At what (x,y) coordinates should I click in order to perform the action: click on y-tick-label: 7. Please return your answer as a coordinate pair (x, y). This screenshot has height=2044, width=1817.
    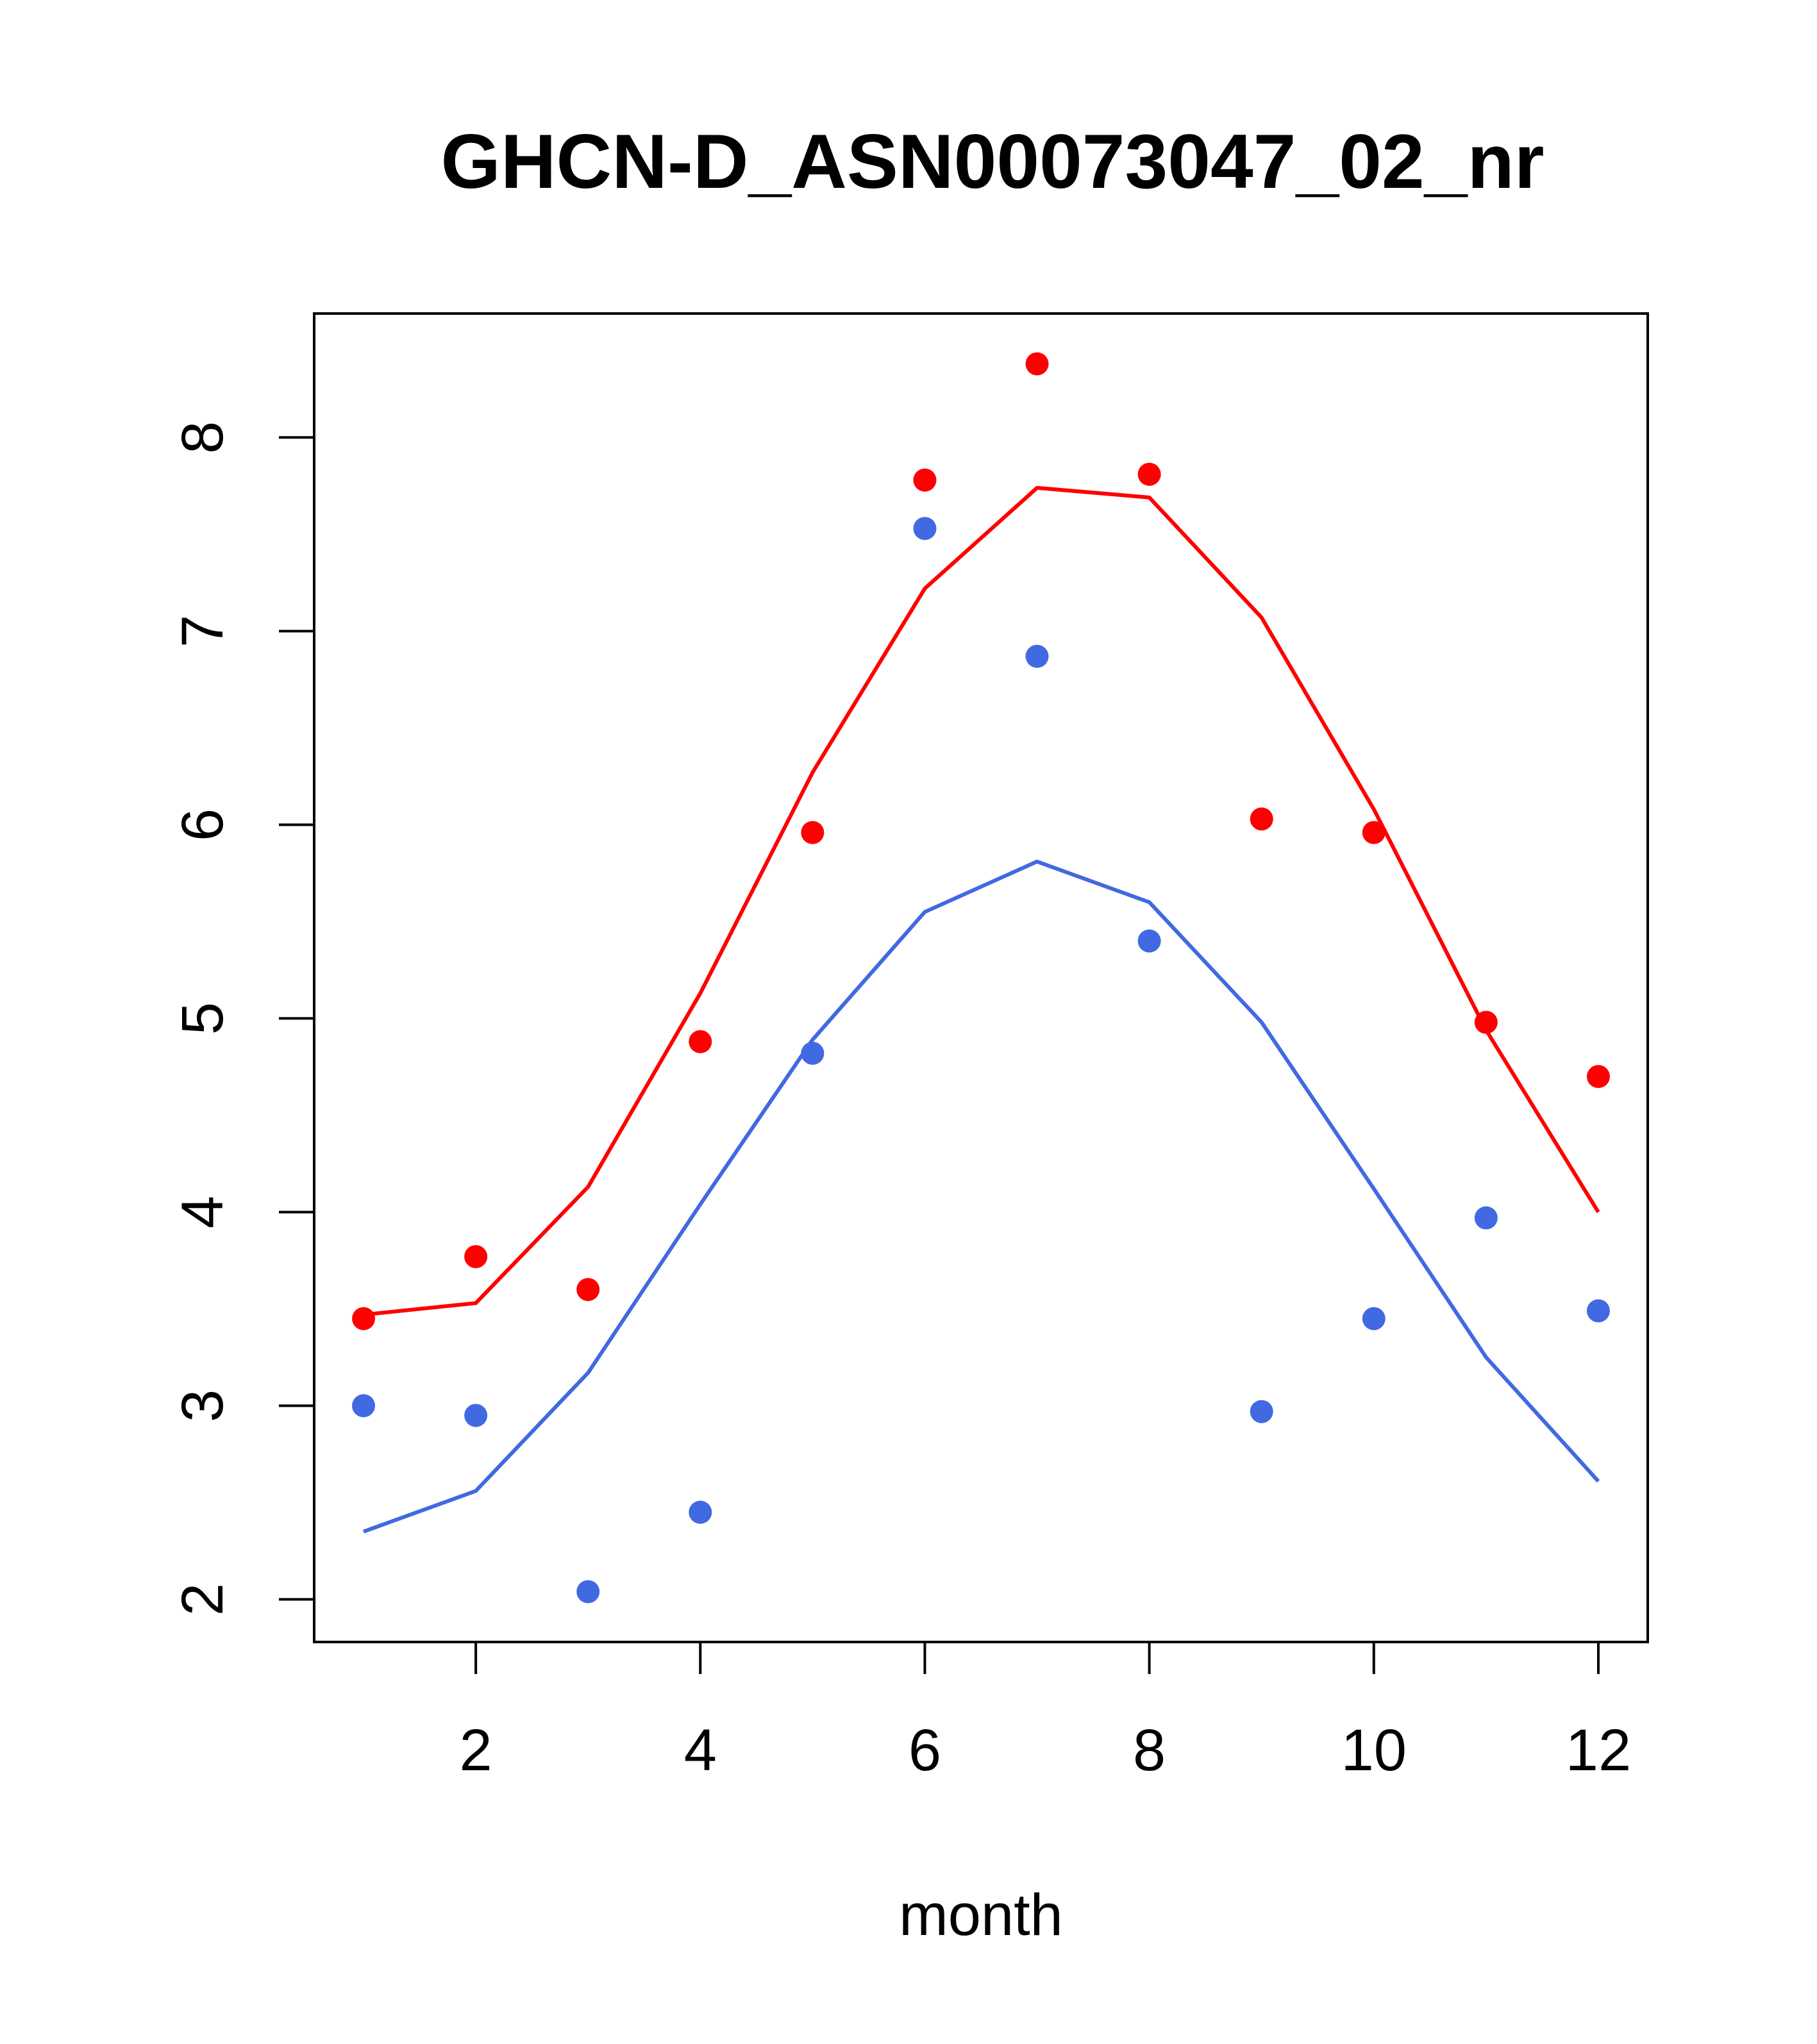
    Looking at the image, I should click on (202, 631).